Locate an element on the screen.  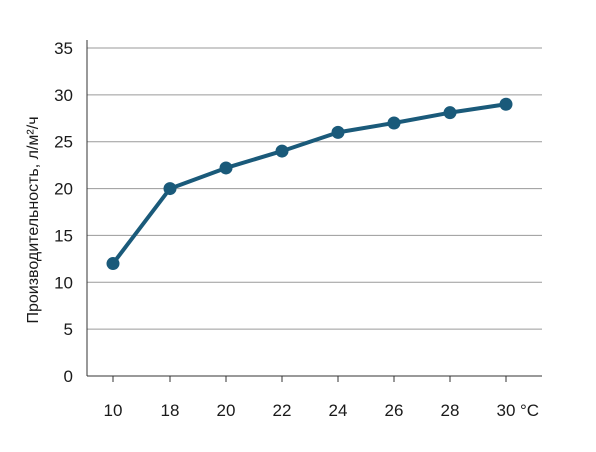
x-axis-unit: °C is located at coordinates (529, 410).